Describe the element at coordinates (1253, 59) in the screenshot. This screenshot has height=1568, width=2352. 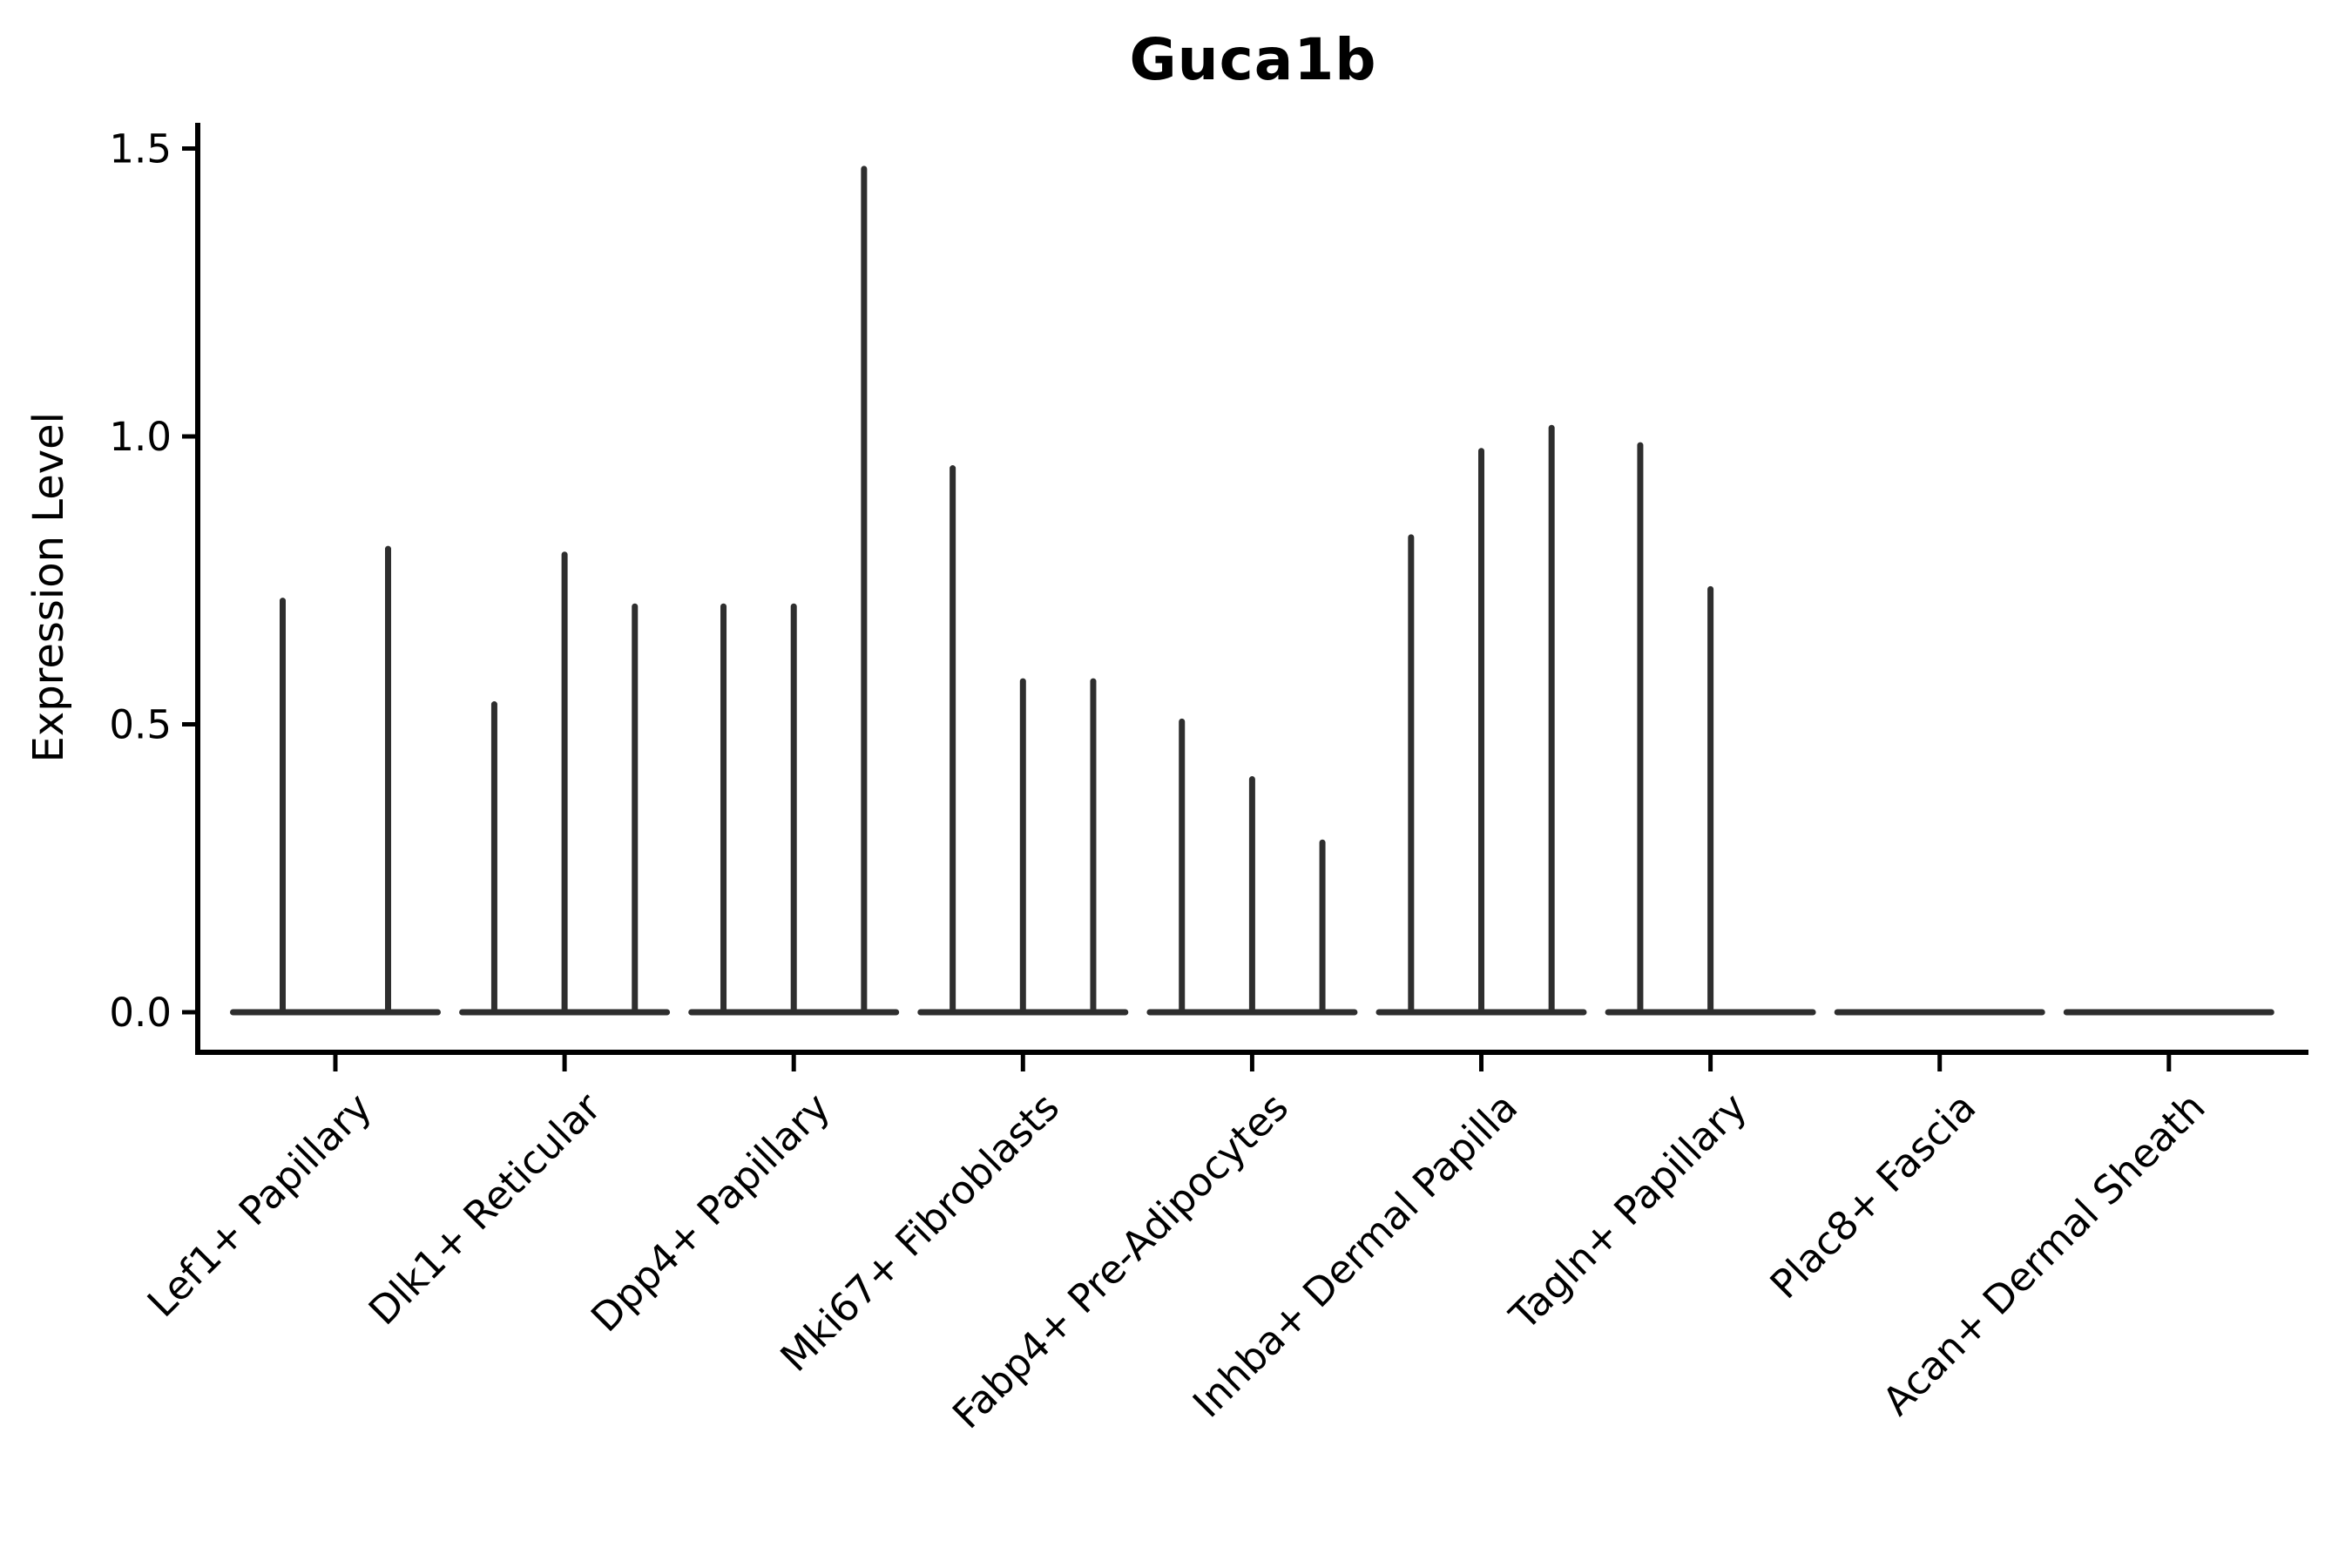
I see `chart-title: Guca1b` at that location.